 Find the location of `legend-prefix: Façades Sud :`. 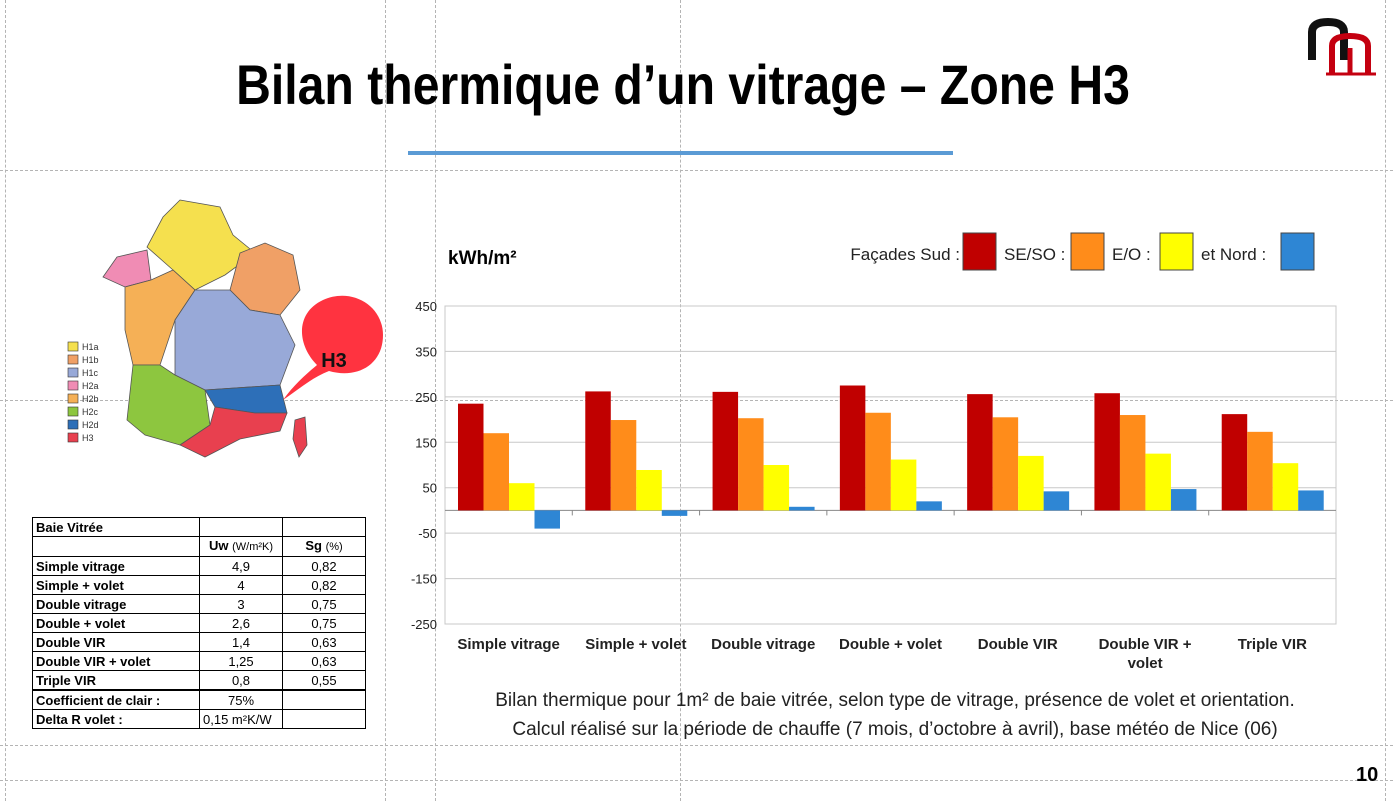

legend-prefix: Façades Sud : is located at coordinates (905, 254).